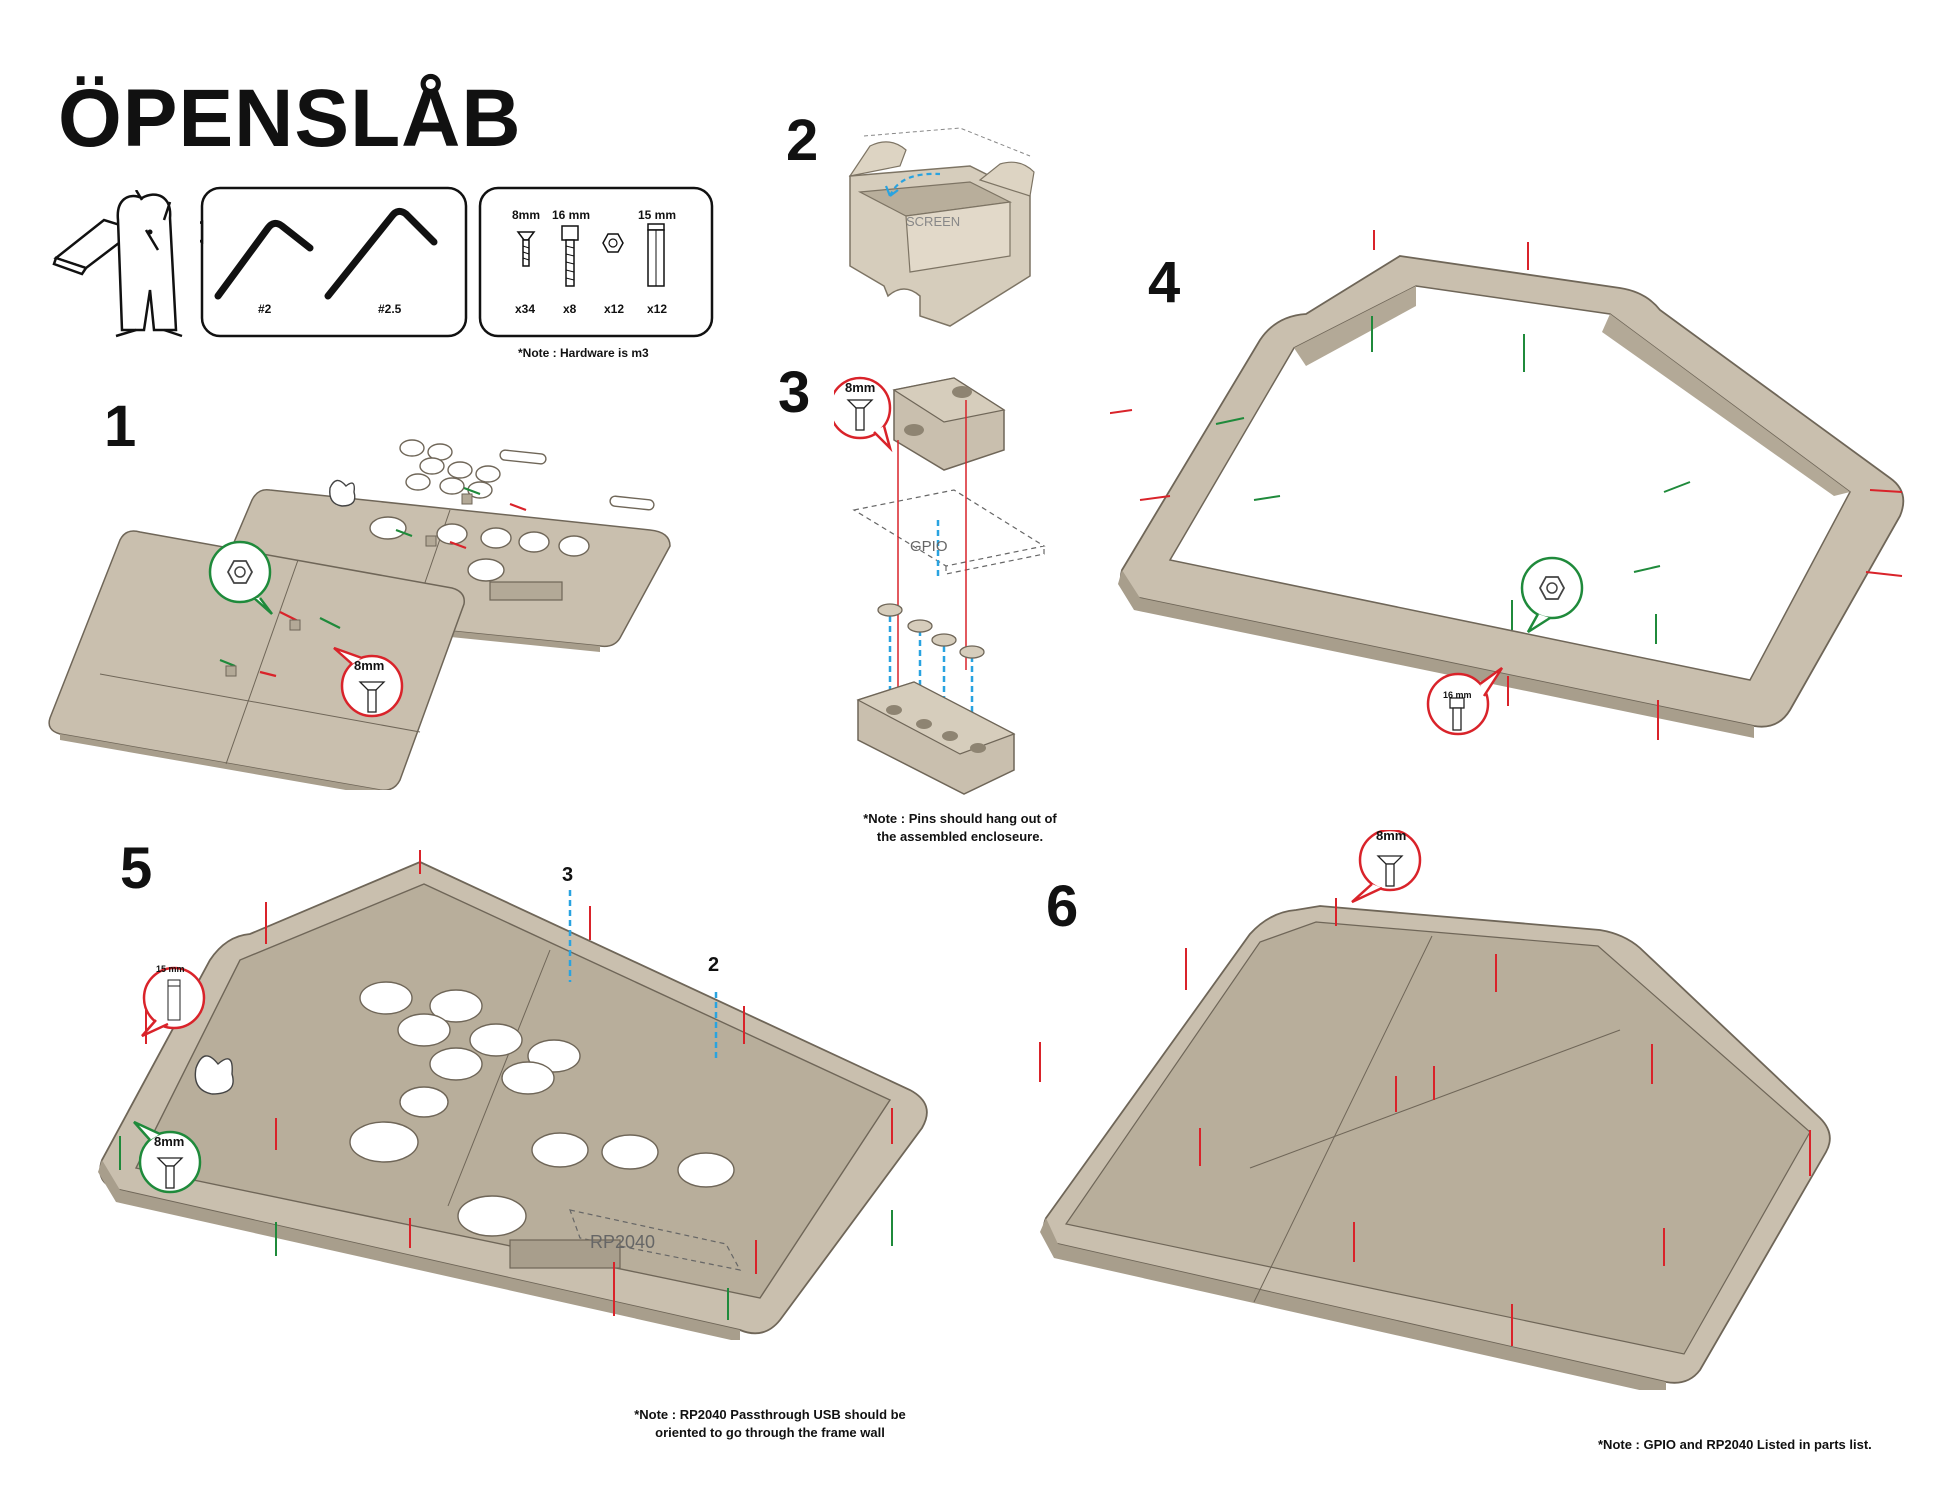 Image resolution: width=1941 pixels, height=1500 pixels. I want to click on step-5-number: 5, so click(136, 868).